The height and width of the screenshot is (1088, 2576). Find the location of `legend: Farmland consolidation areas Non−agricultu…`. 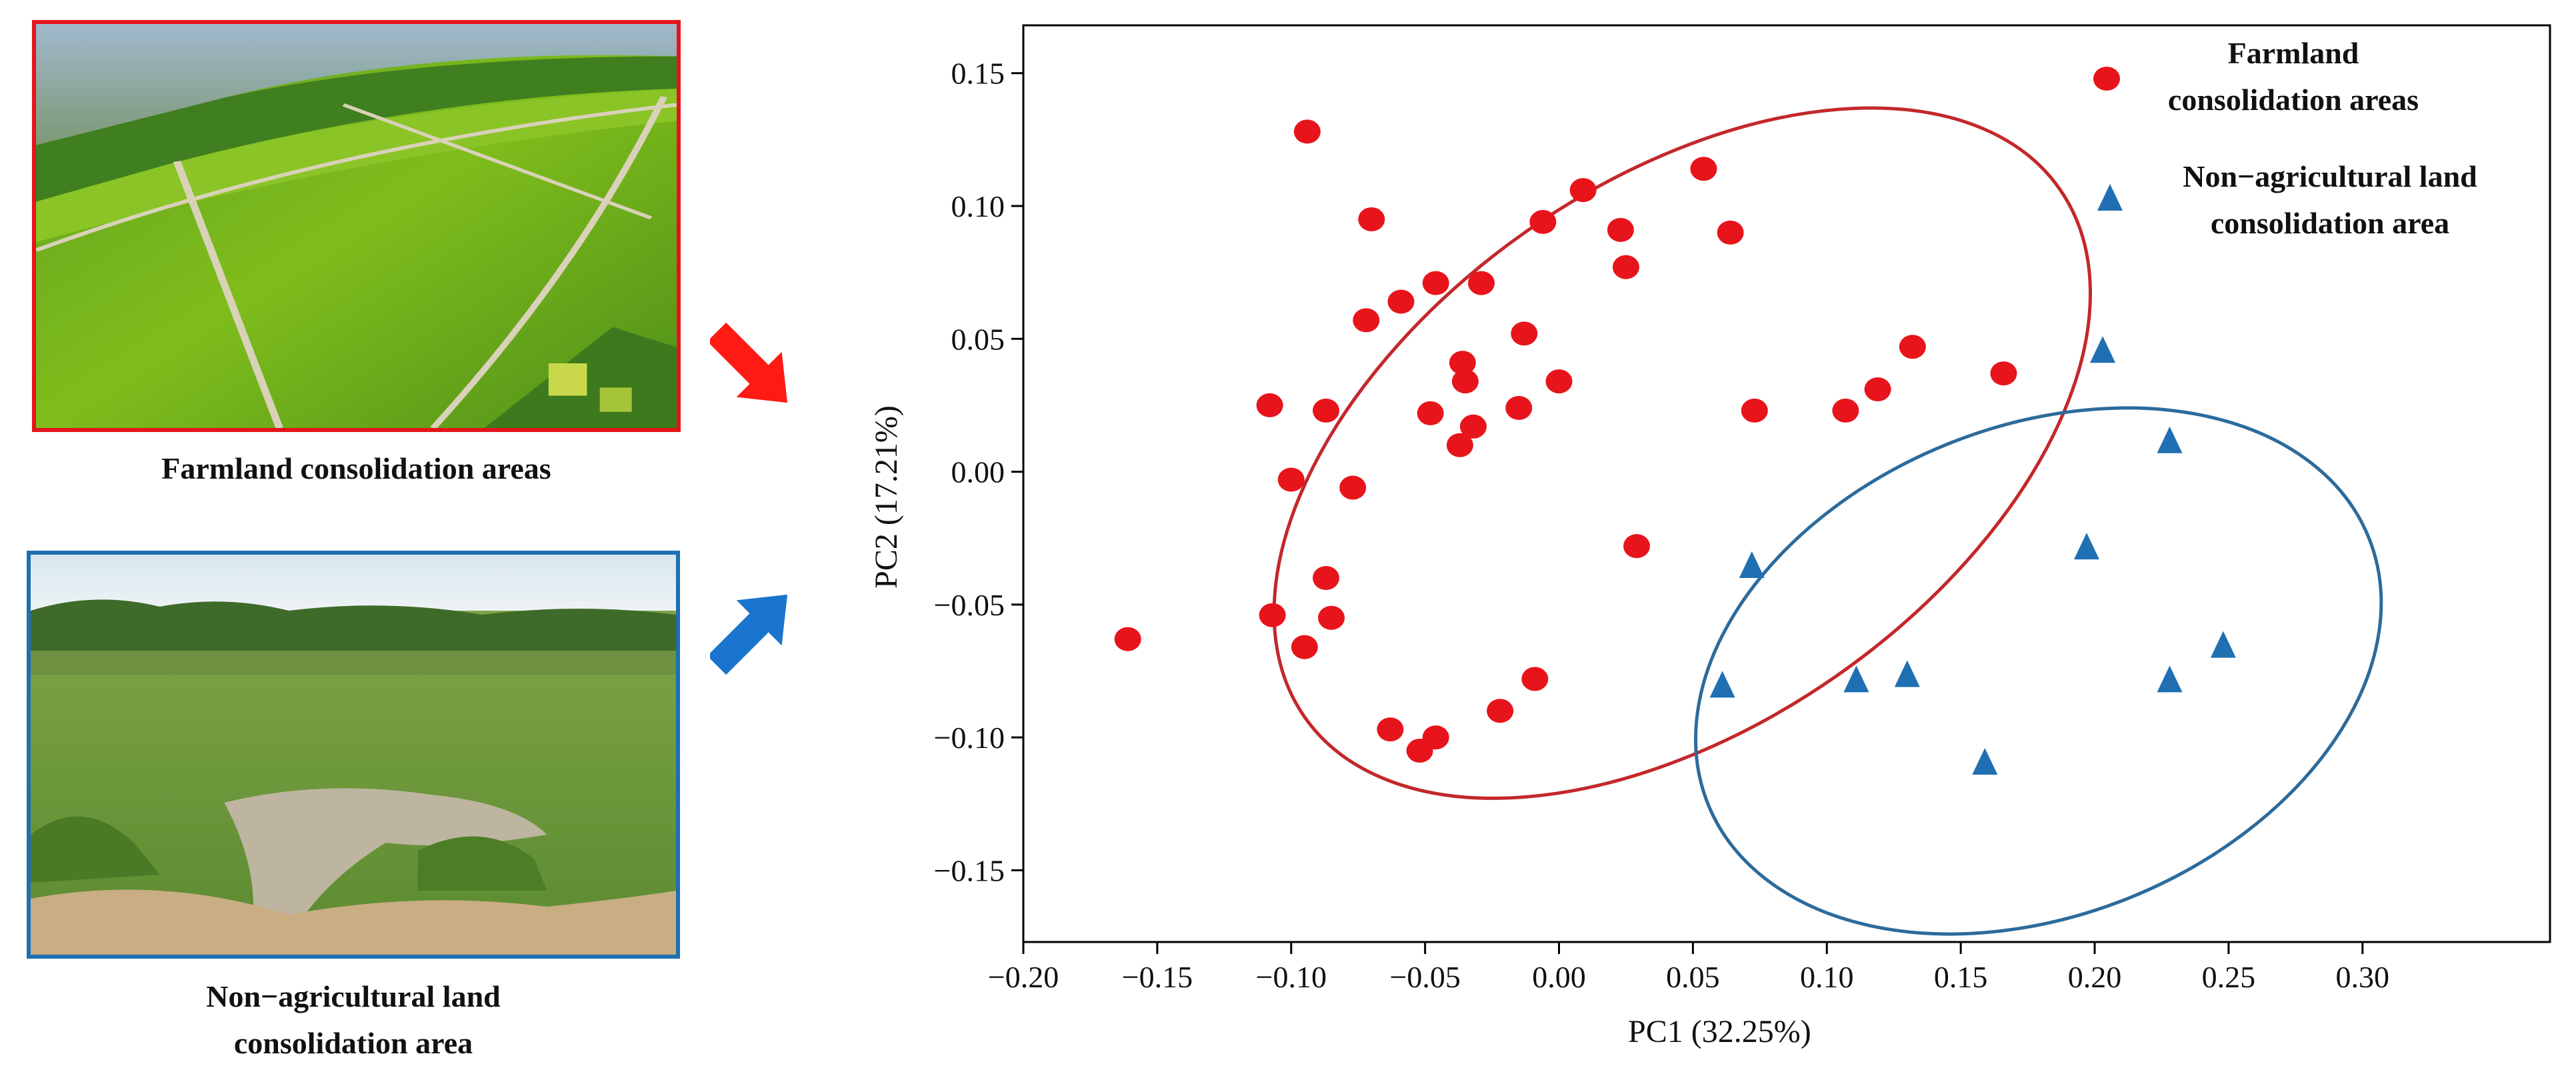

legend: Farmland consolidation areas Non−agricultu… is located at coordinates (2285, 138).